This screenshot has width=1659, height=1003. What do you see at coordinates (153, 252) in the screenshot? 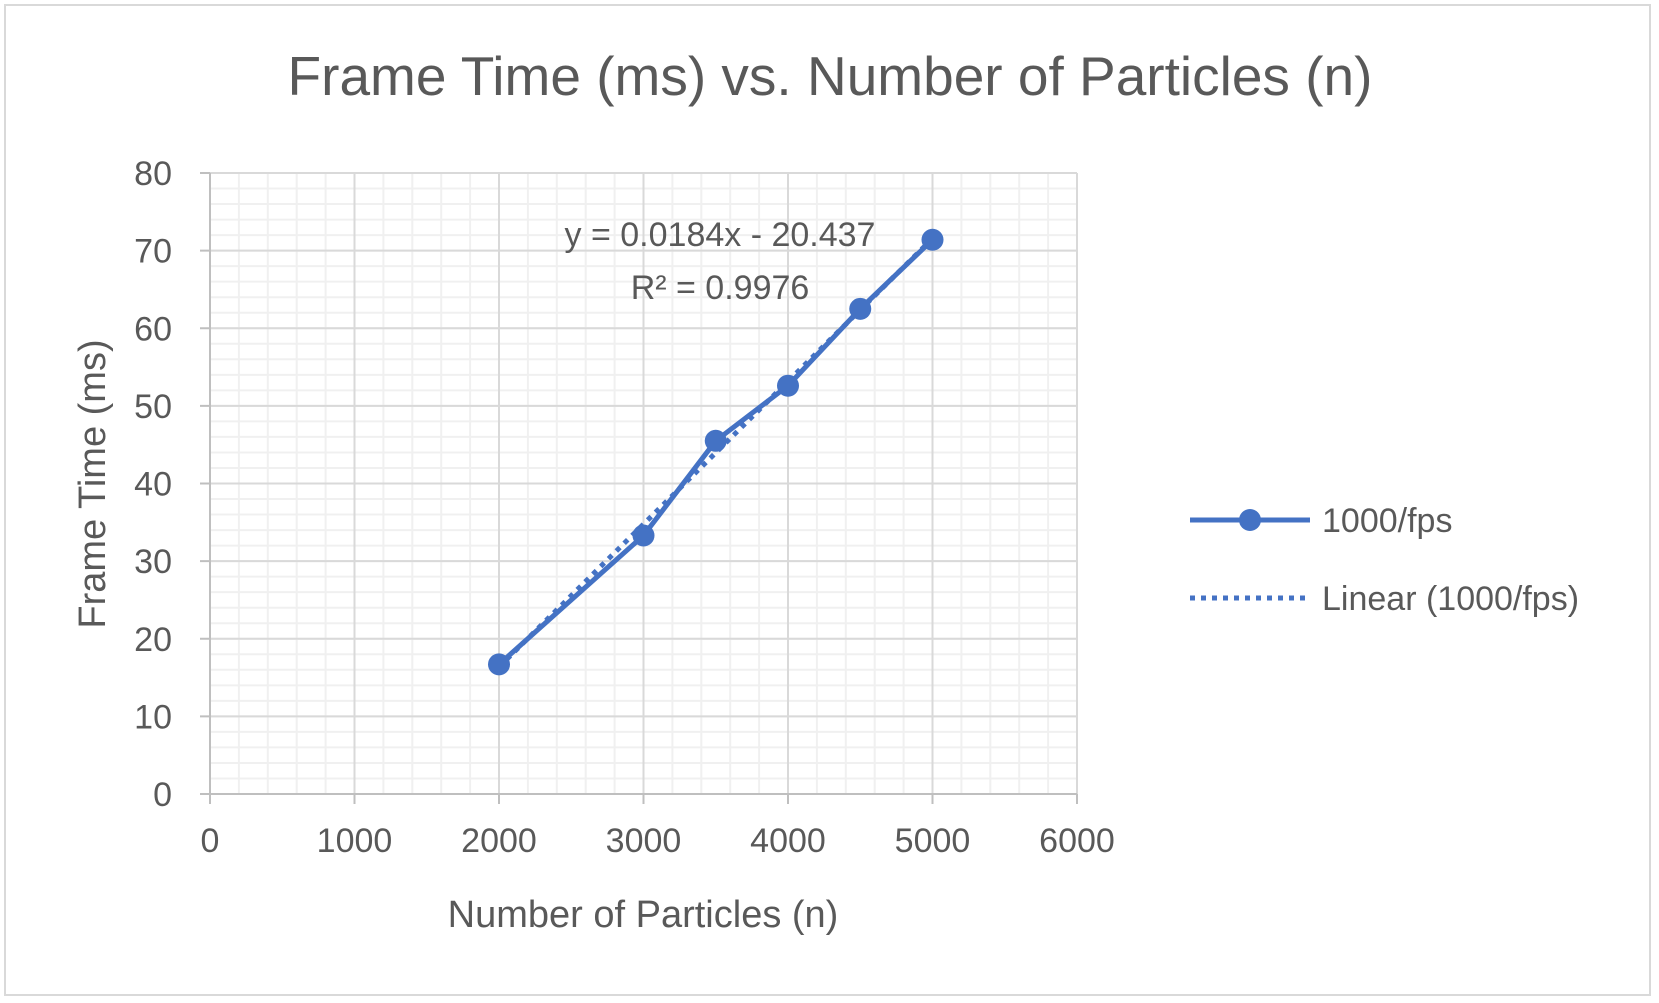
I see `y-tick-label: 70` at bounding box center [153, 252].